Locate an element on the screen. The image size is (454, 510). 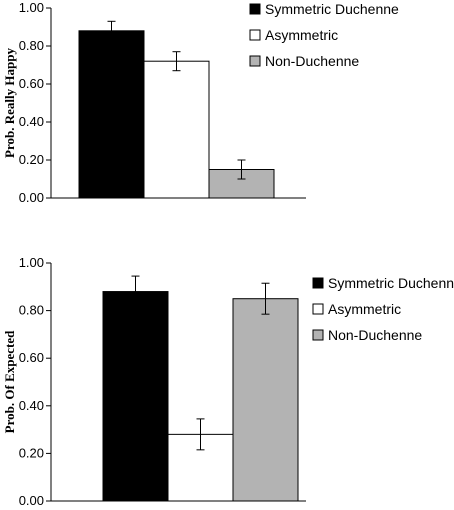
y-axis-label: Prob. Really Happy is located at coordinates (9, 103).